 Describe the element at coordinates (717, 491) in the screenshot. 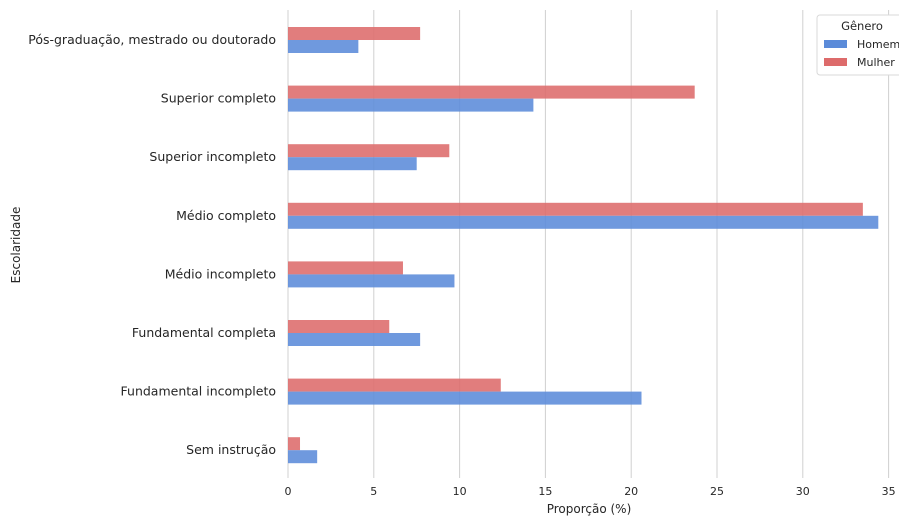

I see `x-tick-label-25: 25` at that location.